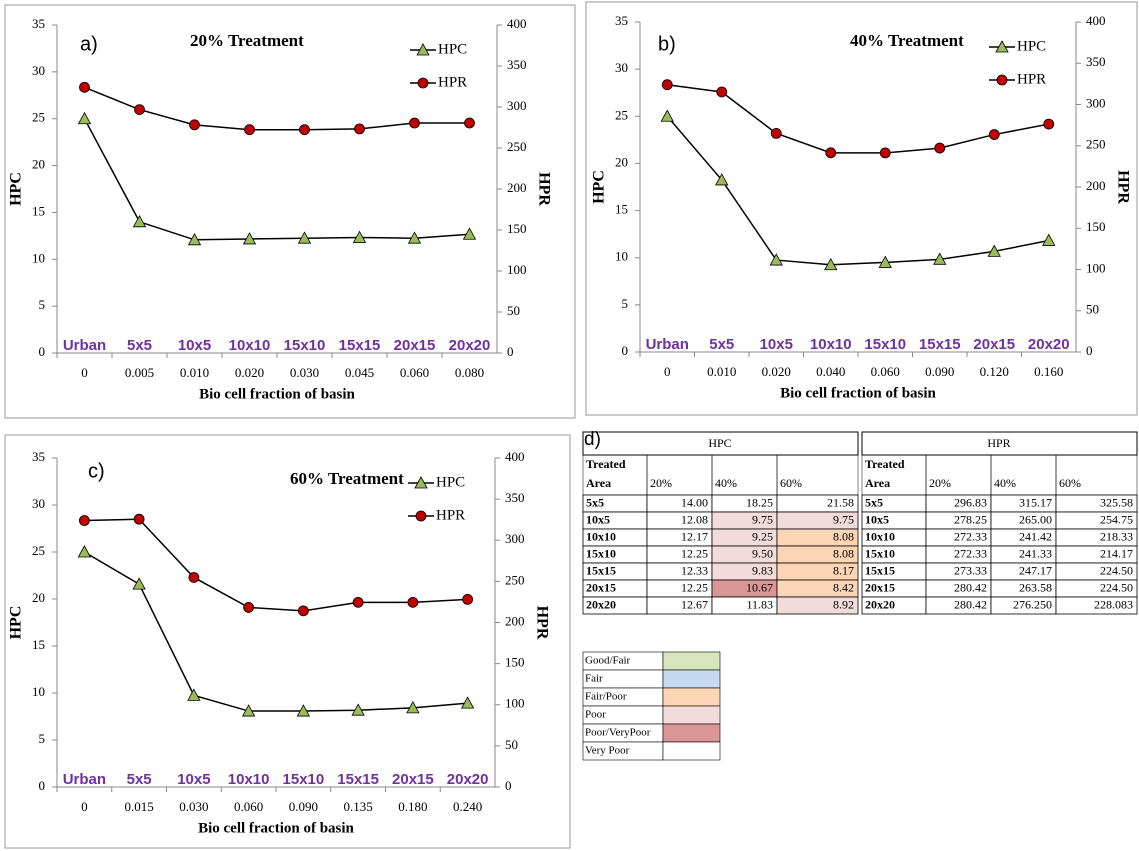  I want to click on x-tick-label: 0.135, so click(358, 806).